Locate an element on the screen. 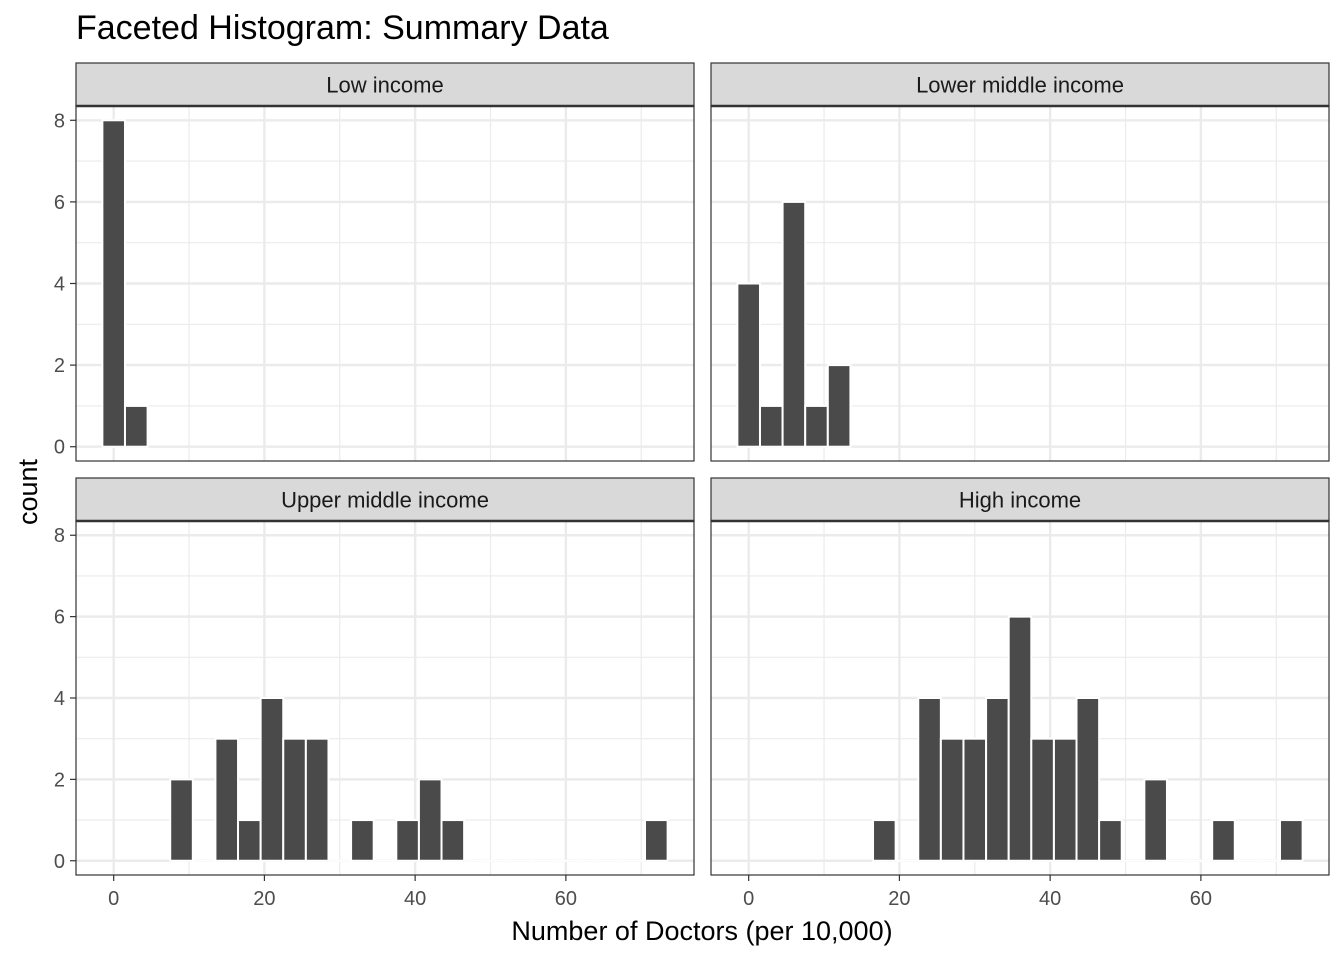 This screenshot has width=1344, height=960. facet-label: High income is located at coordinates (1020, 500).